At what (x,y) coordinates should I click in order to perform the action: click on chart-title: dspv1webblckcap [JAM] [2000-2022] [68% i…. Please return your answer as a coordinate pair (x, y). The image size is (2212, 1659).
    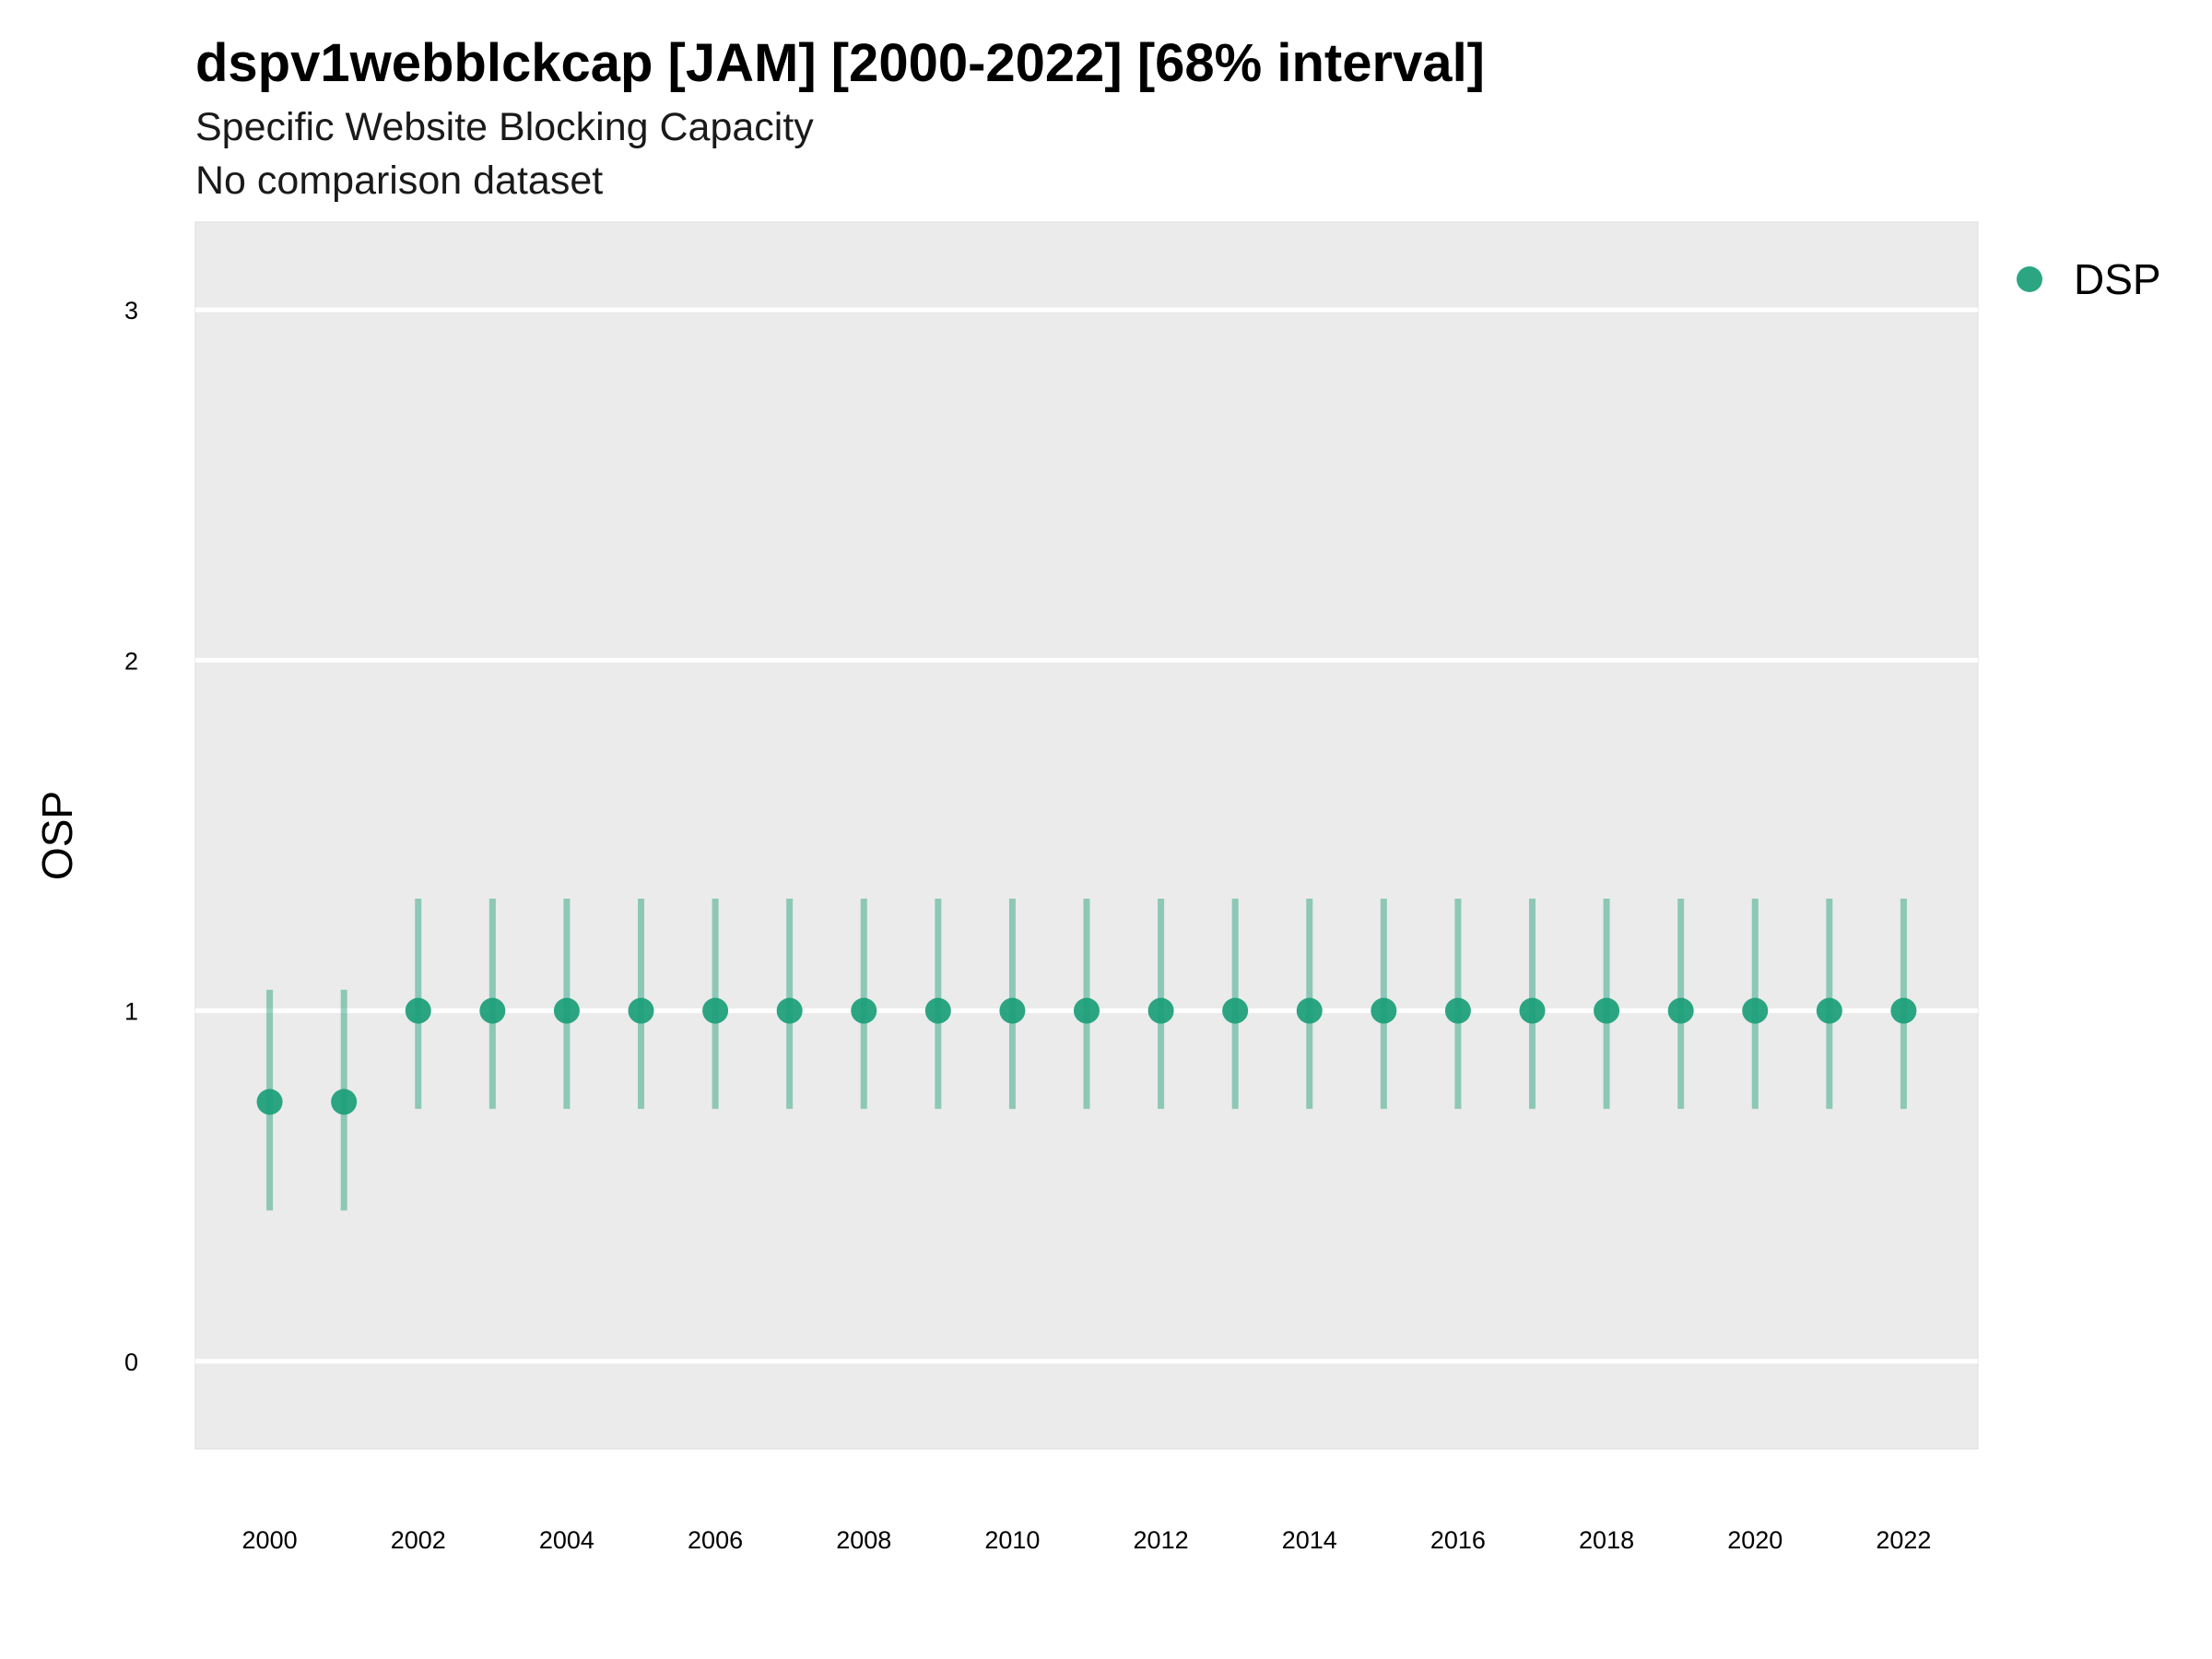
    Looking at the image, I should click on (840, 63).